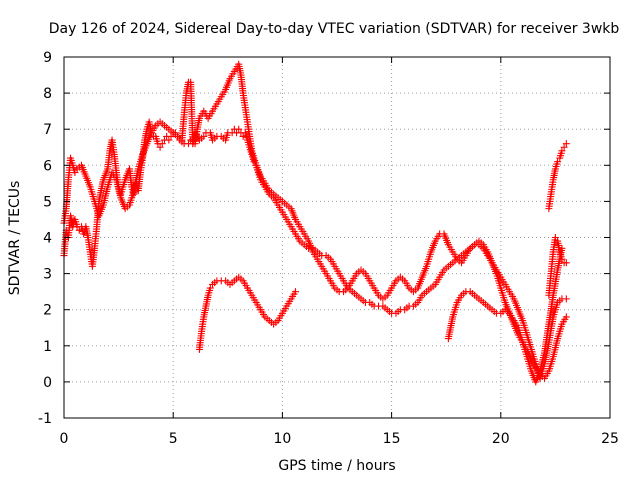 The width and height of the screenshot is (640, 480). Describe the element at coordinates (173, 439) in the screenshot. I see `x-tick-label: 5` at that location.